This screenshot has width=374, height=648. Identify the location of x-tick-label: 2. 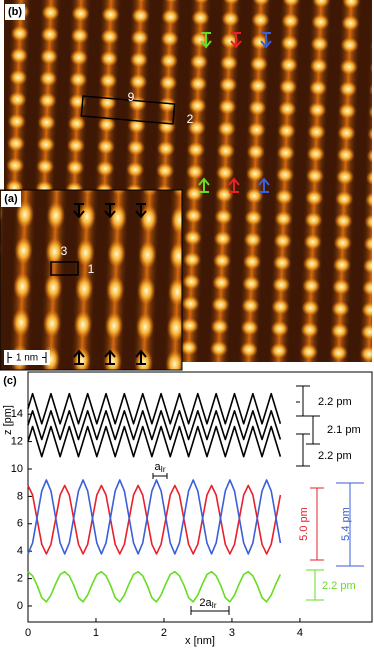
(164, 633).